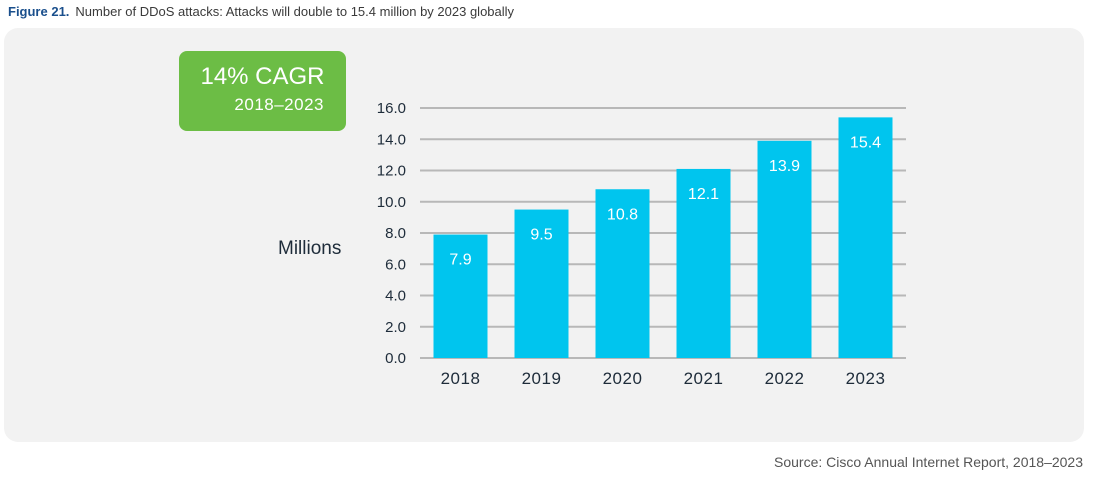 Image resolution: width=1093 pixels, height=477 pixels. Describe the element at coordinates (262, 76) in the screenshot. I see `cagr-value: 14% CAGR` at that location.